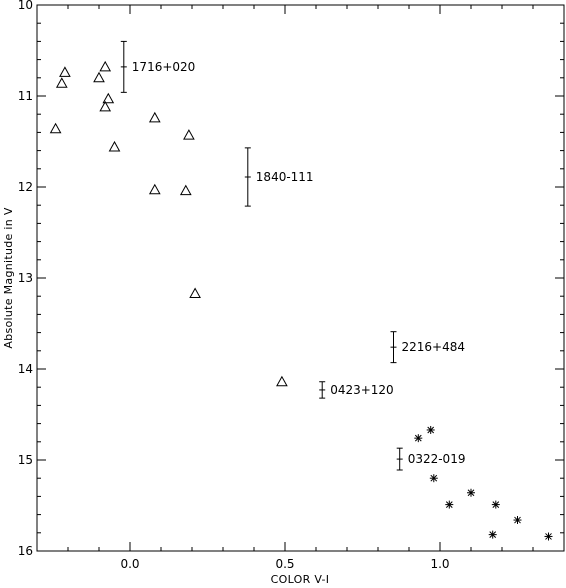  Describe the element at coordinates (25, 369) in the screenshot. I see `y-tick-label: 14` at that location.